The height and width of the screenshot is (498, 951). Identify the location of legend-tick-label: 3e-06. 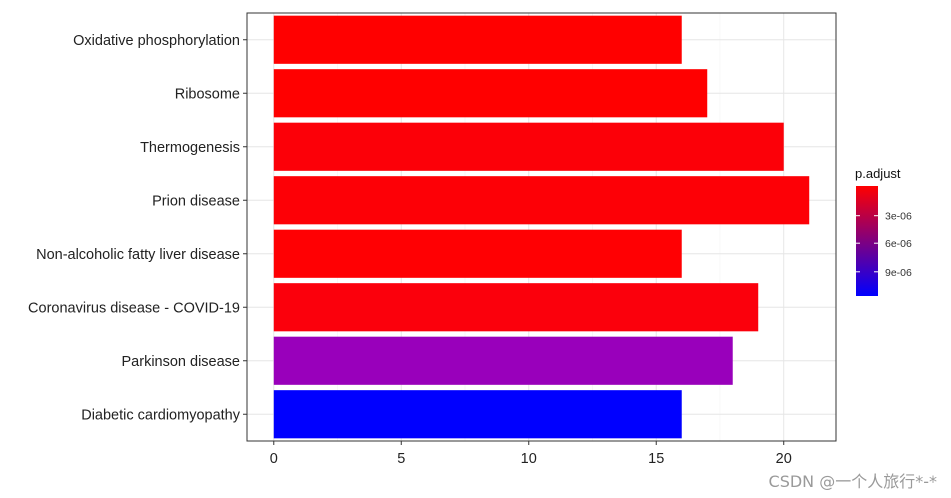
(898, 217).